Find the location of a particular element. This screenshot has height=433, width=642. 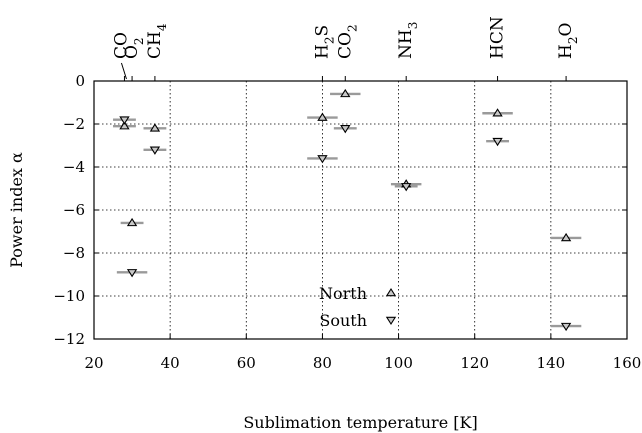

x-tick-label: 120 is located at coordinates (474, 363).